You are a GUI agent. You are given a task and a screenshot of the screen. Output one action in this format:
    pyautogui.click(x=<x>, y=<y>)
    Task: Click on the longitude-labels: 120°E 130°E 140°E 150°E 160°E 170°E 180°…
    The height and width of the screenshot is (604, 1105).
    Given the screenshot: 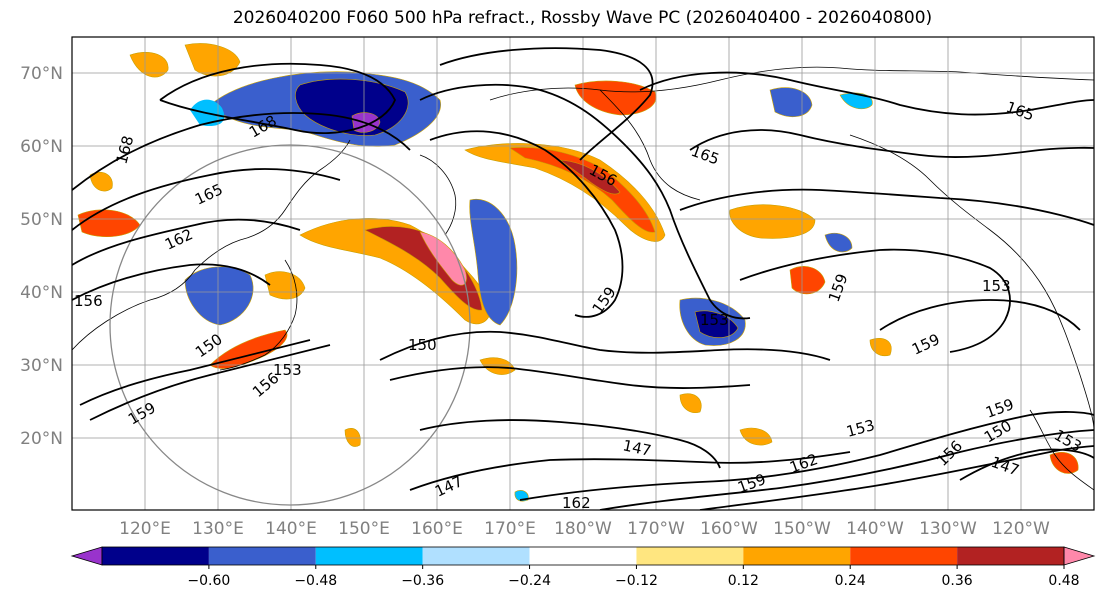 What is the action you would take?
    pyautogui.click(x=584, y=529)
    